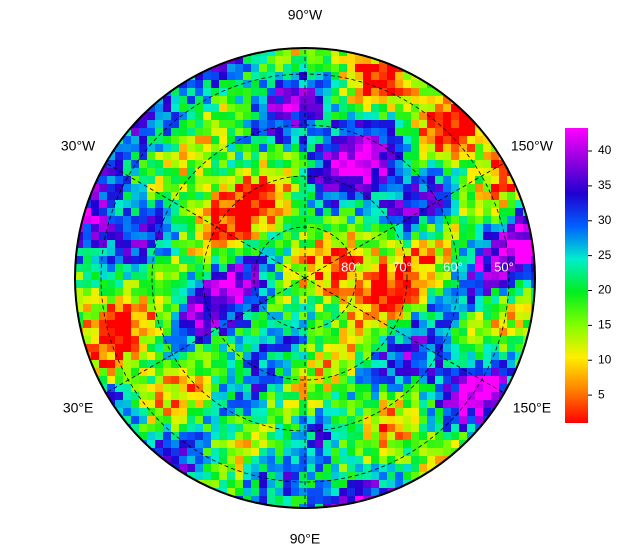 This screenshot has width=625, height=557. I want to click on meridian, so click(409, 338).